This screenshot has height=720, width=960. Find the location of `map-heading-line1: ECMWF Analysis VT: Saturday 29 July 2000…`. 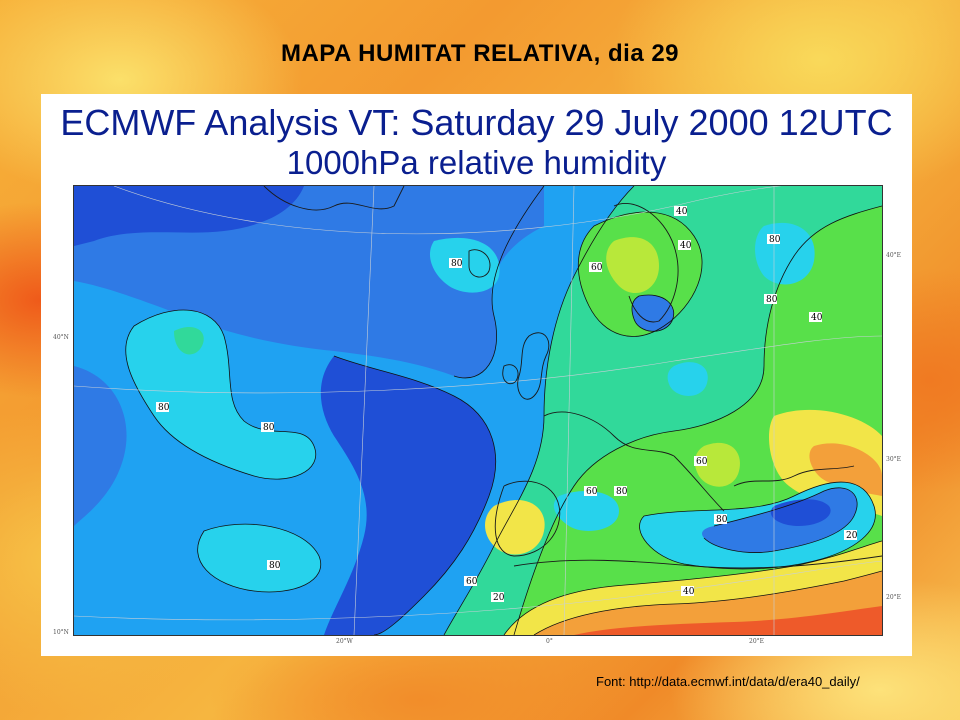

map-heading-line1: ECMWF Analysis VT: Saturday 29 July 2000… is located at coordinates (476, 122).